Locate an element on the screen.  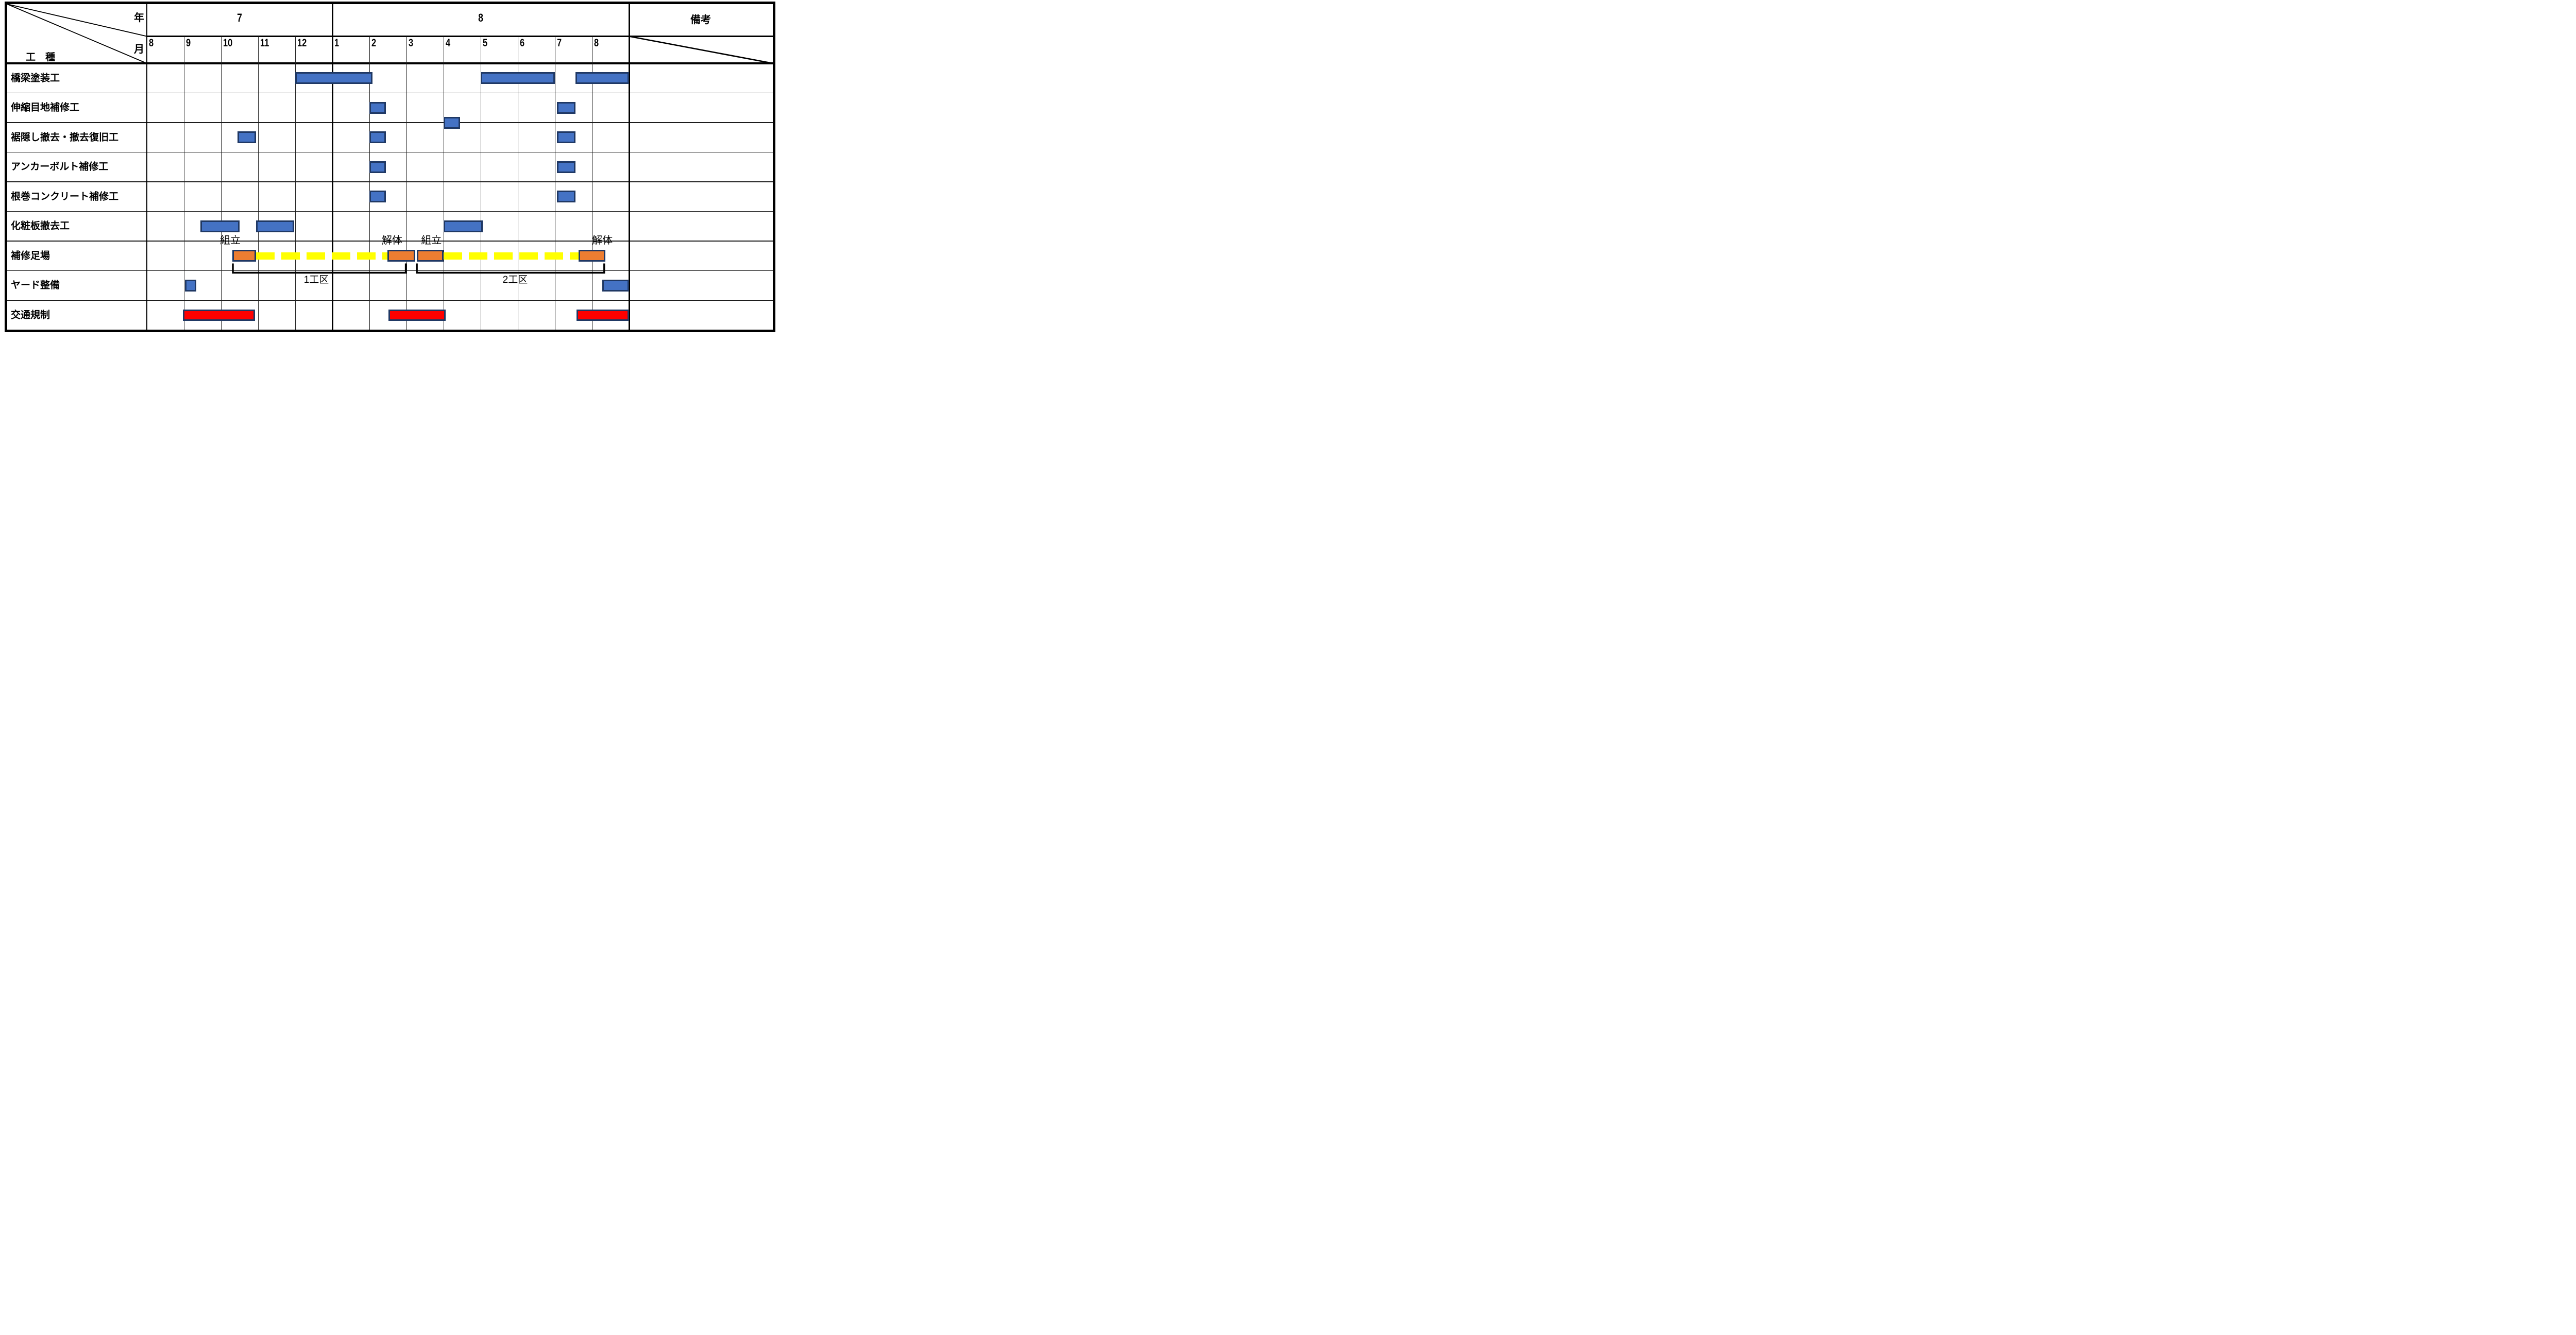
task-label: ヤード整備 is located at coordinates (35, 285).